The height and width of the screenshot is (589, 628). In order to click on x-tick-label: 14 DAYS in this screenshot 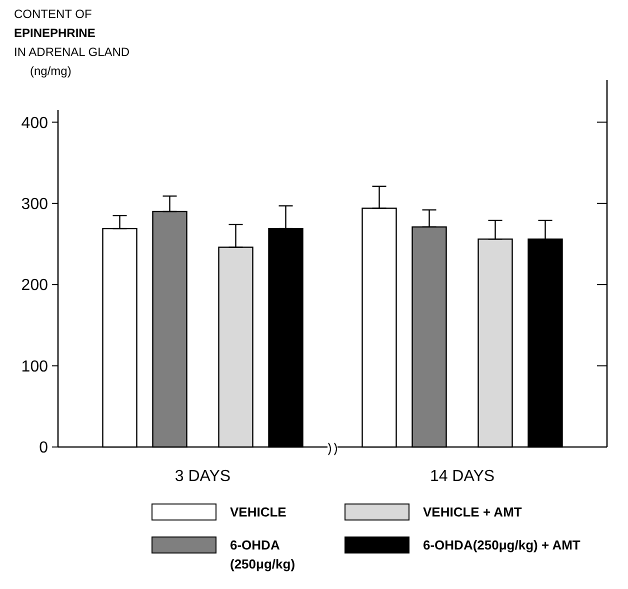, I will do `click(462, 476)`.